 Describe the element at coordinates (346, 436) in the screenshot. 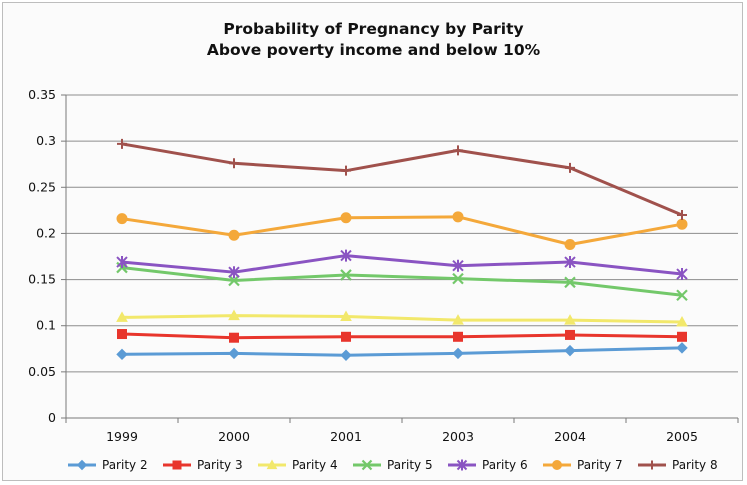

I see `x-tick-label: 2001` at that location.